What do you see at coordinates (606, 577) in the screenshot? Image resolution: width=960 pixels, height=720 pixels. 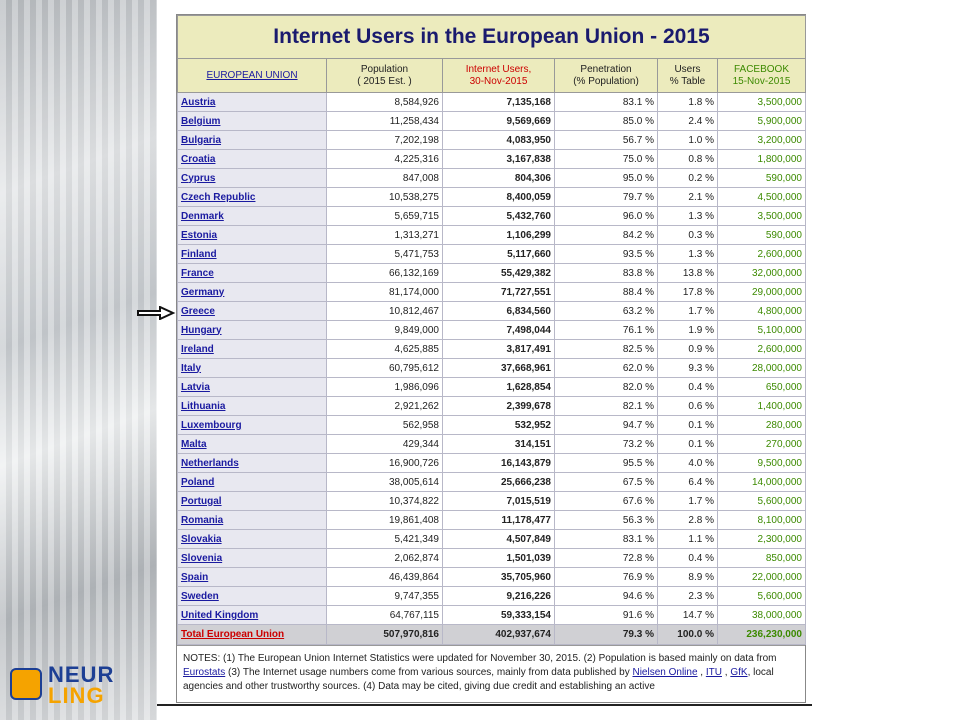 I see `value-cell: 76.9 %` at bounding box center [606, 577].